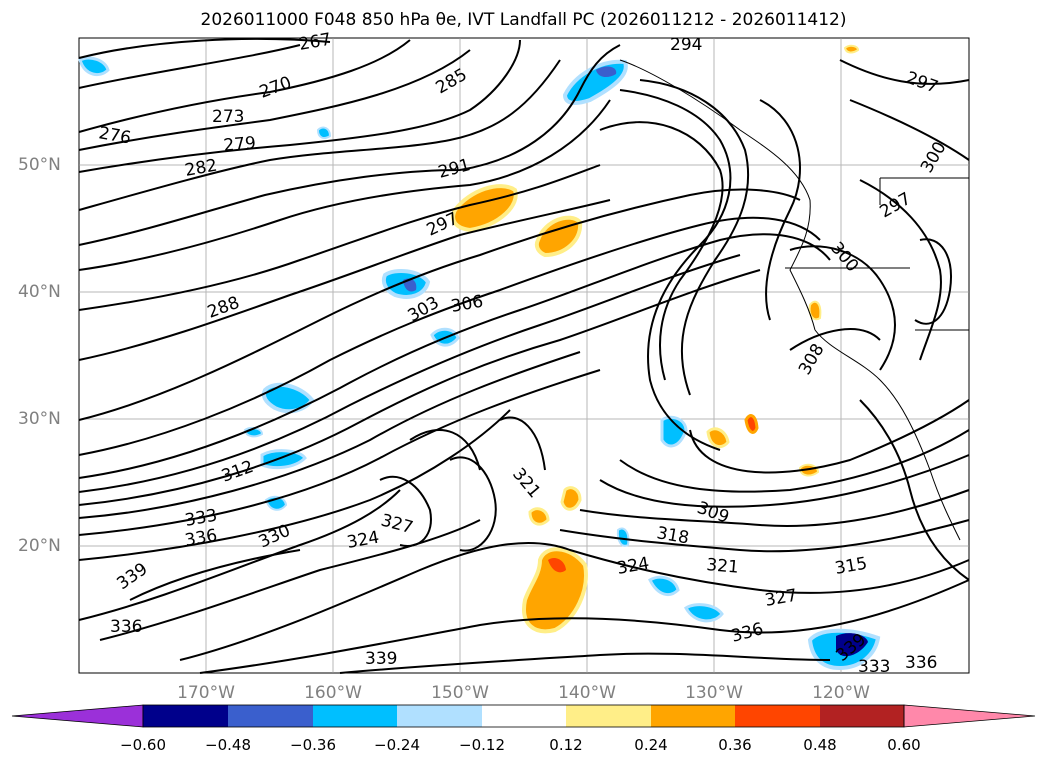 The image size is (1047, 767). I want to click on colorbar-tick: −0.36, so click(313, 745).